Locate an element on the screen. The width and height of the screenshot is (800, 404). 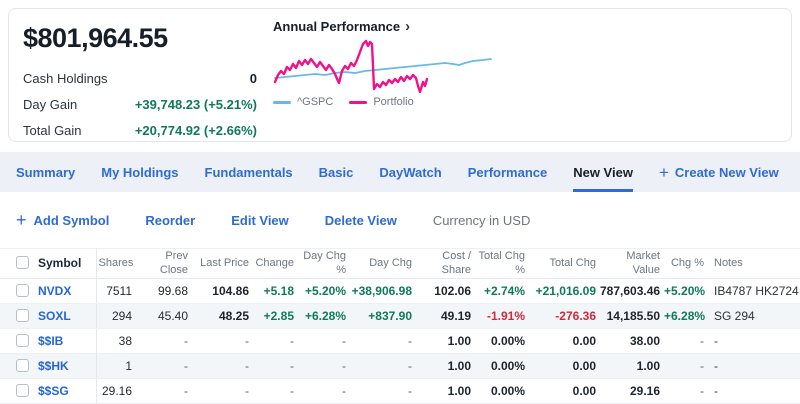
table-row-hk: $$HK 1- - - - -1.00 0.00% 0.00 1.00- - is located at coordinates (400, 366).